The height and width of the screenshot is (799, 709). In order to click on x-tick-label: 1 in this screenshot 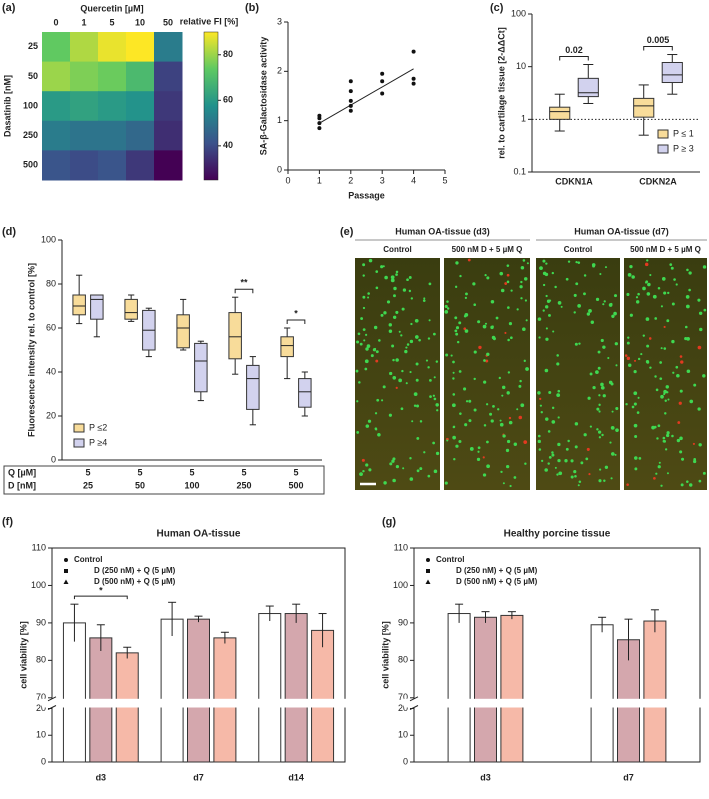, I will do `click(319, 180)`.